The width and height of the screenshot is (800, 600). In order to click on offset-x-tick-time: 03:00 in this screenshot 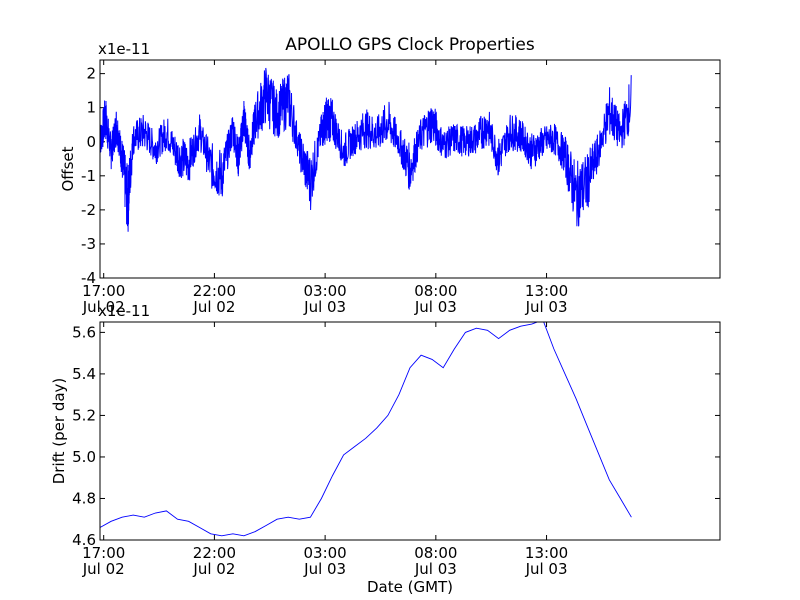, I will do `click(325, 291)`.